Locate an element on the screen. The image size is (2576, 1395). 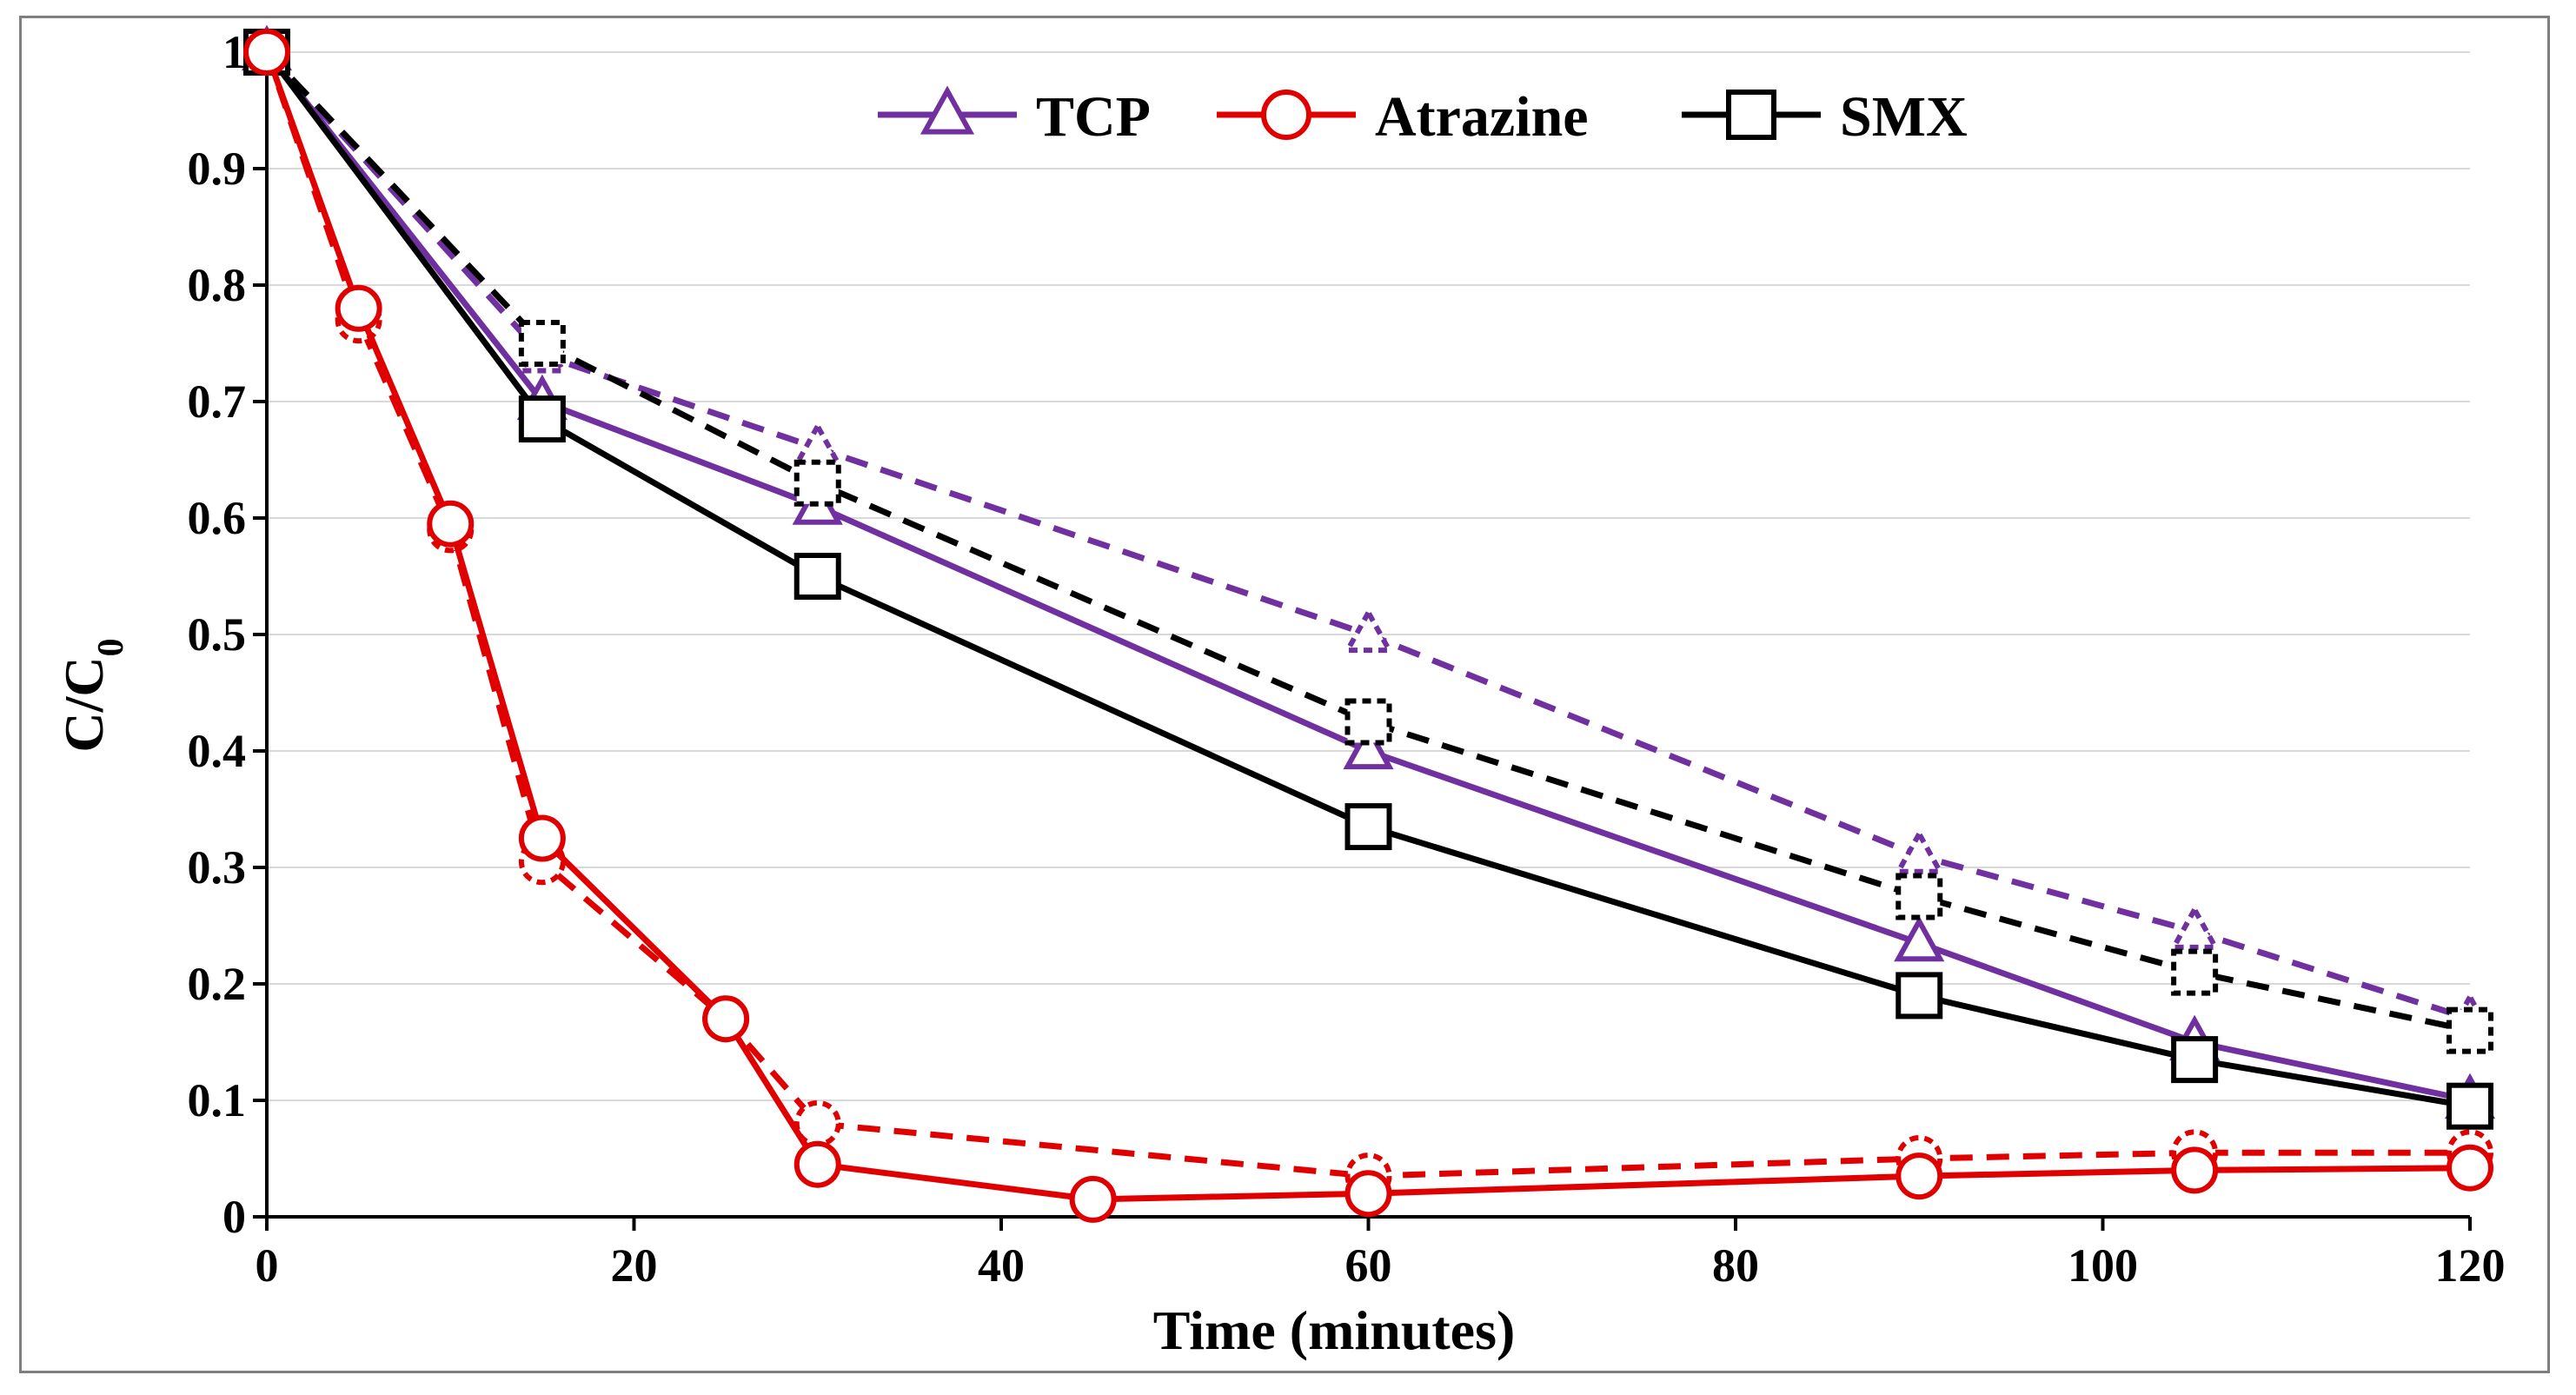
y-axis-title-subscript: 0 is located at coordinates (111, 647).